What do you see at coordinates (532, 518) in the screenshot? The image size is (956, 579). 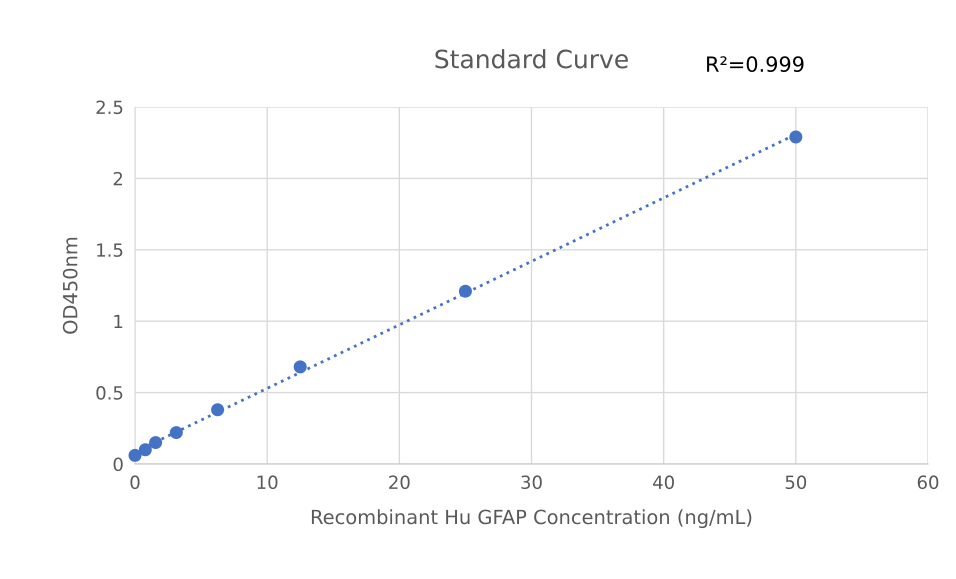 I see `x-axis-title: Recombinant Hu GFAP Concentration (ng/mL)` at bounding box center [532, 518].